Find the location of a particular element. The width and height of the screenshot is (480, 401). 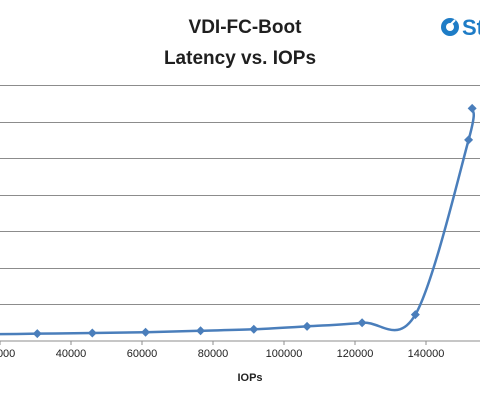

brand-text: St is located at coordinates (471, 27).